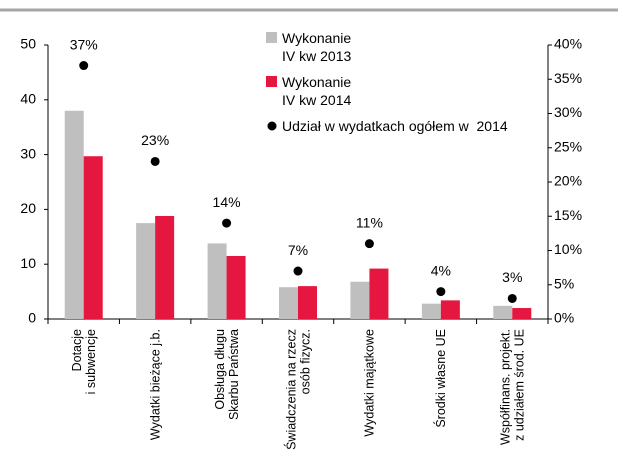  What do you see at coordinates (568, 181) in the screenshot?
I see `y2-tick-label: 20%` at bounding box center [568, 181].